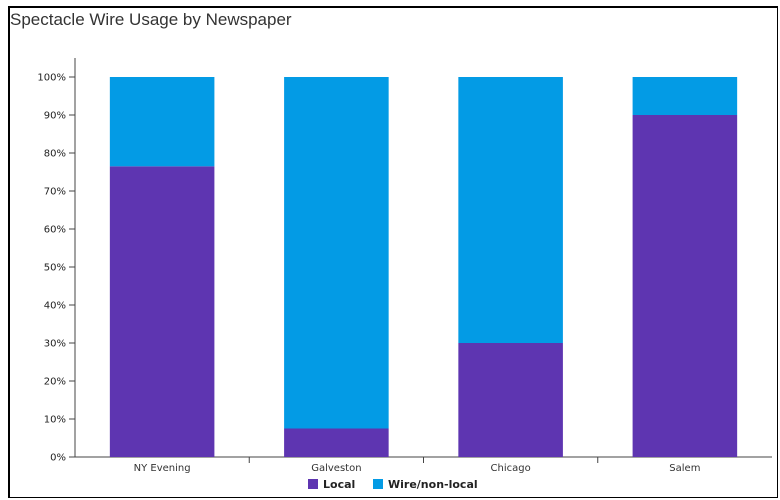 The width and height of the screenshot is (780, 500). Describe the element at coordinates (55, 382) in the screenshot. I see `y-tick-label: 20%` at that location.